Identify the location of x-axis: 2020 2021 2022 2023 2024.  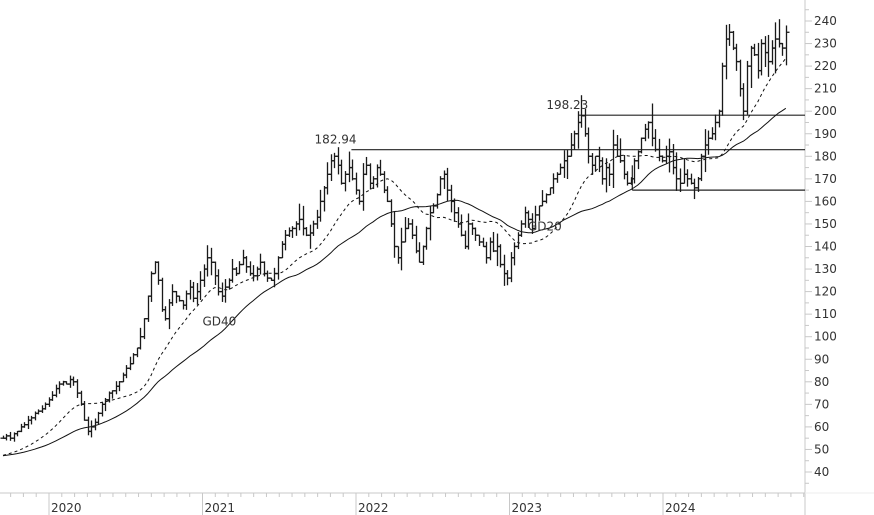
(437, 503).